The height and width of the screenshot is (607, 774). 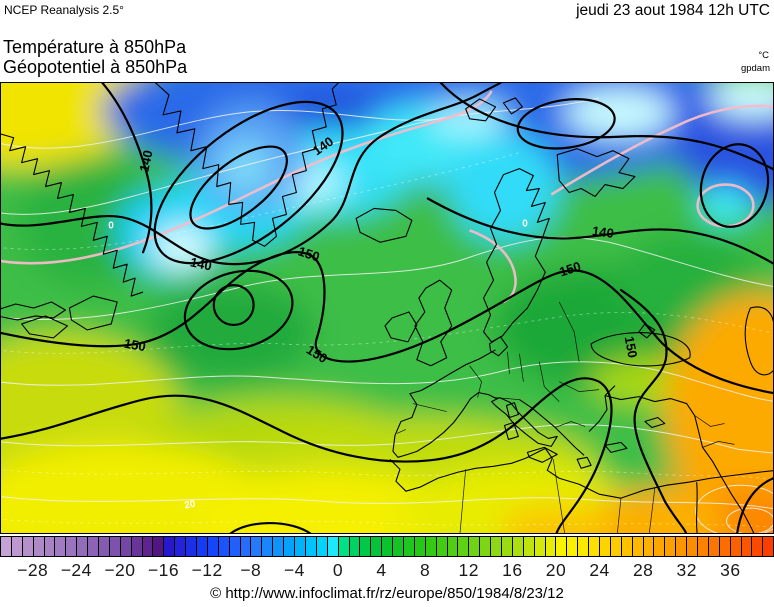 I want to click on unit-geopotential: gpdam, so click(x=755, y=68).